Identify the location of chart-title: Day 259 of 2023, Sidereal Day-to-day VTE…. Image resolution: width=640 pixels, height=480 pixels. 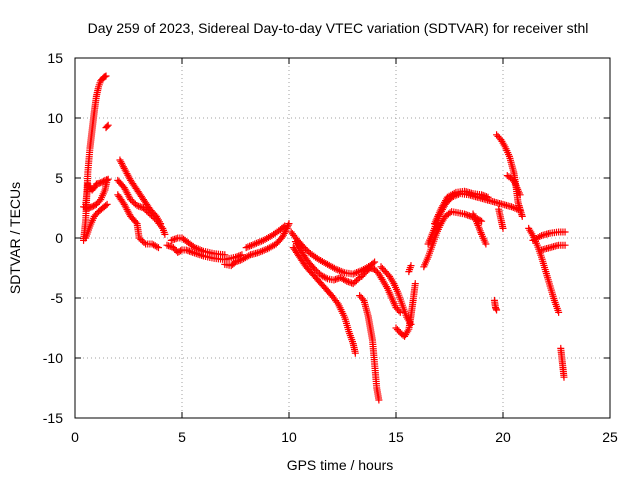
(338, 28).